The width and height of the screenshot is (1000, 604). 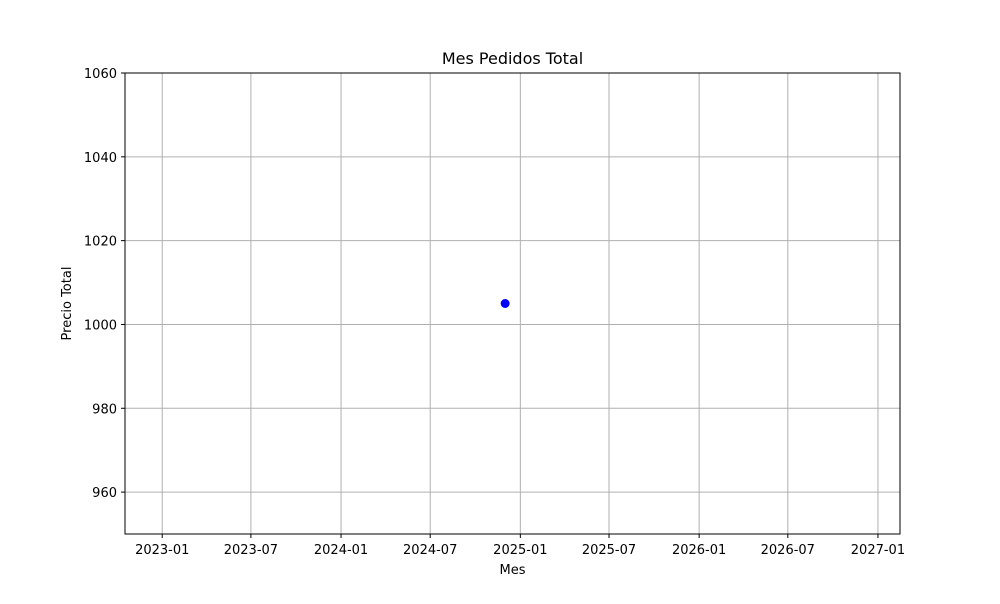 I want to click on x-tick-label: 2026-01, so click(x=699, y=550).